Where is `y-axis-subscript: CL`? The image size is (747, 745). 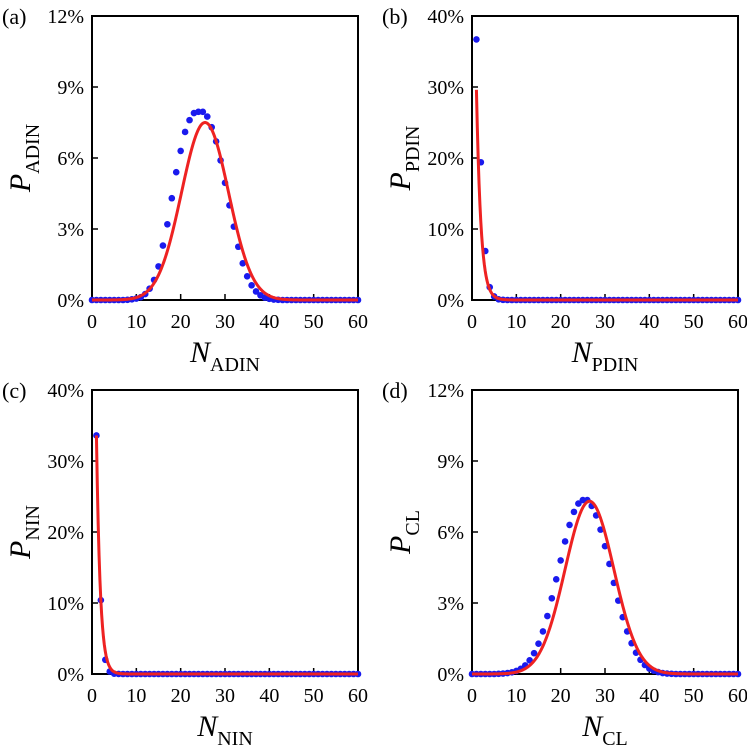
y-axis-subscript: CL is located at coordinates (413, 523).